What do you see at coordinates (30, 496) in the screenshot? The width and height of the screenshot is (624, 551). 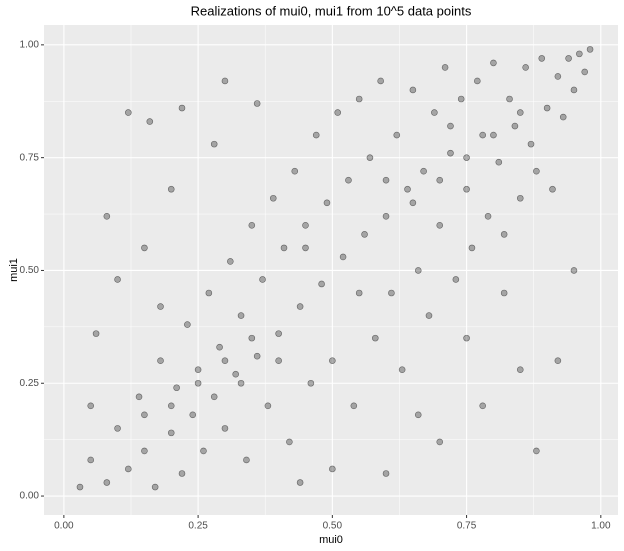 I see `y-tick-label: 0.00` at bounding box center [30, 496].